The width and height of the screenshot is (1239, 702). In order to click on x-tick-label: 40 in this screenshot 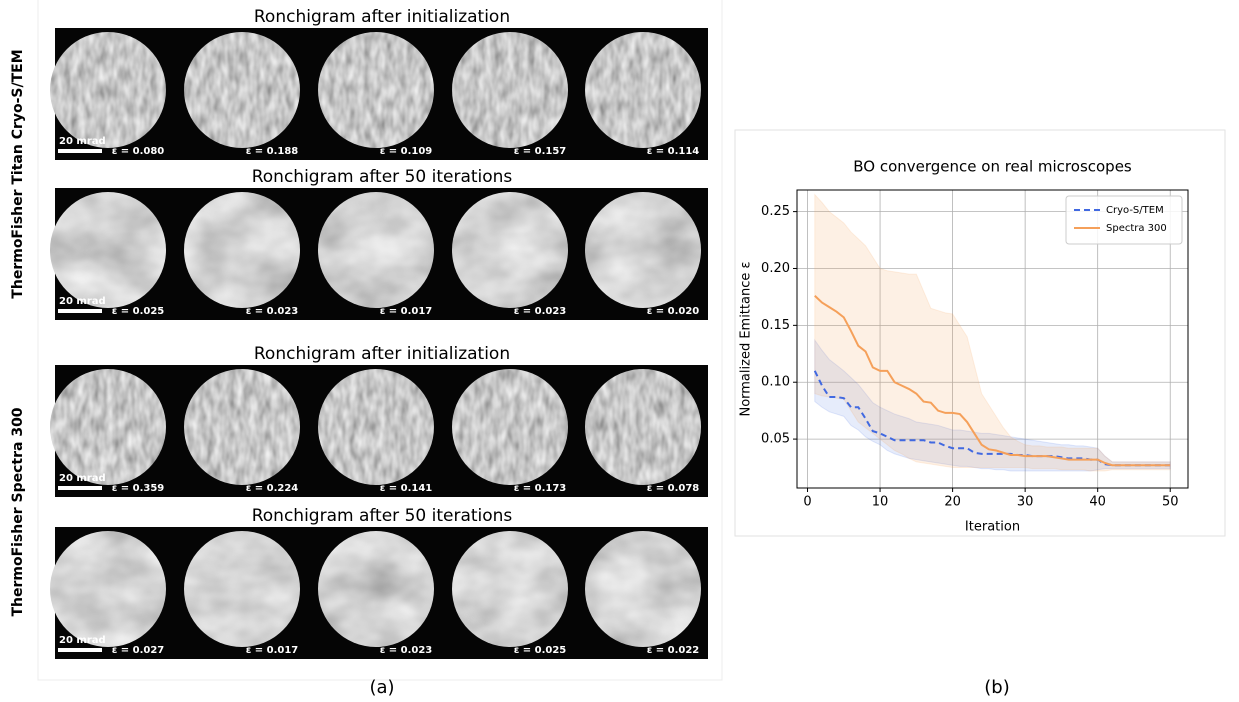, I will do `click(1097, 502)`.